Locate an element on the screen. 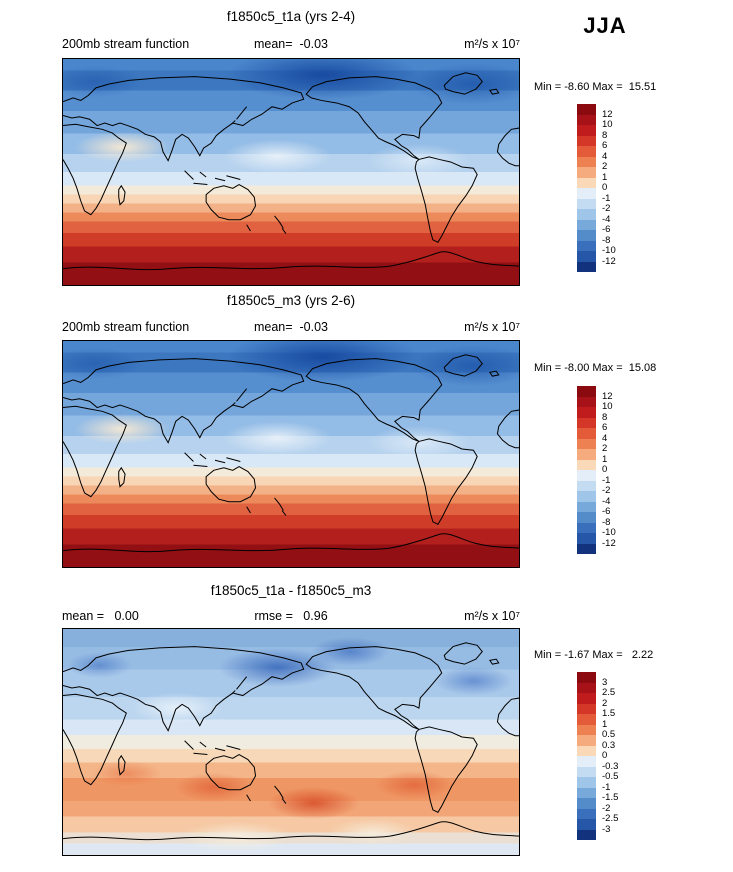 The image size is (733, 872). colorbar-panel-2: 12 10 8 6 4 2 1 0 -1 -2 -4 -6 -8 -10 -12 is located at coordinates (596, 470).